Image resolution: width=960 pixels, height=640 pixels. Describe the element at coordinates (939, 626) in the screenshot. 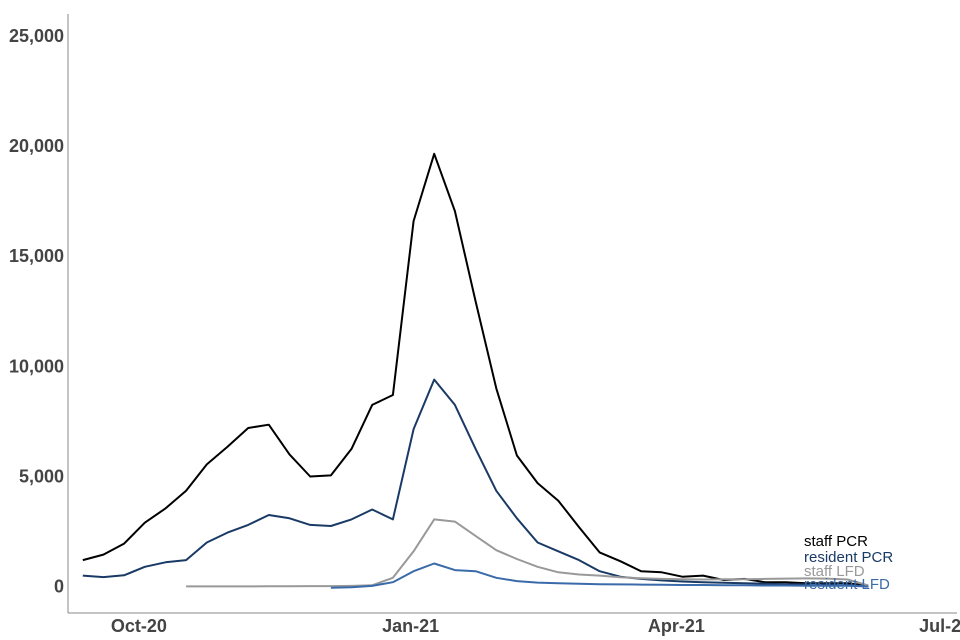

I see `x-tick-label: Jul-21` at that location.